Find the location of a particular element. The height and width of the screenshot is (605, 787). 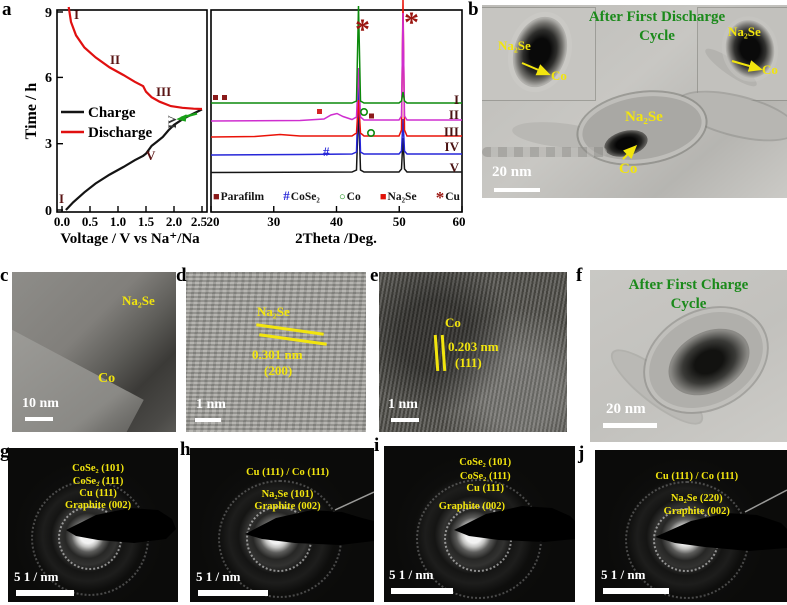

panel-d-label: d is located at coordinates (181, 275).